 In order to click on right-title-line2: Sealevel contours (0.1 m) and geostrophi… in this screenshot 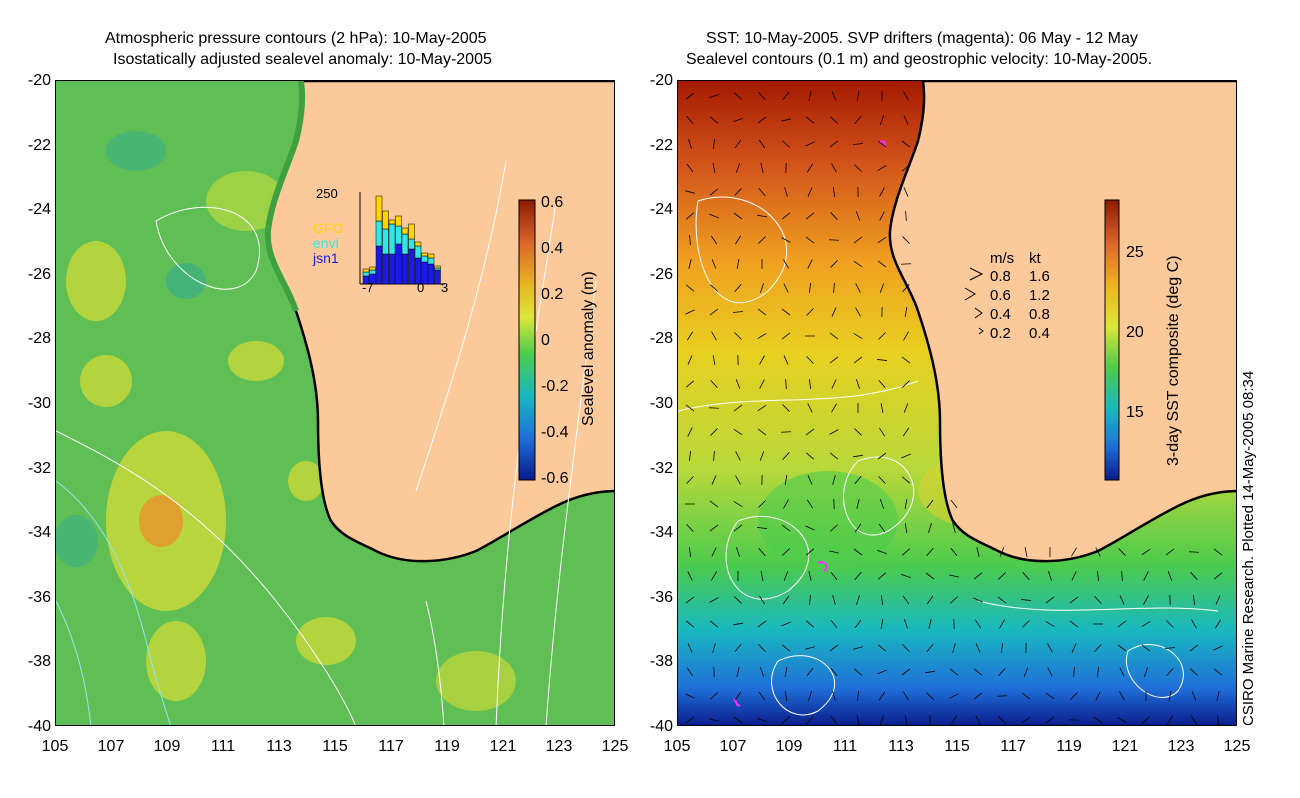, I will do `click(919, 59)`.